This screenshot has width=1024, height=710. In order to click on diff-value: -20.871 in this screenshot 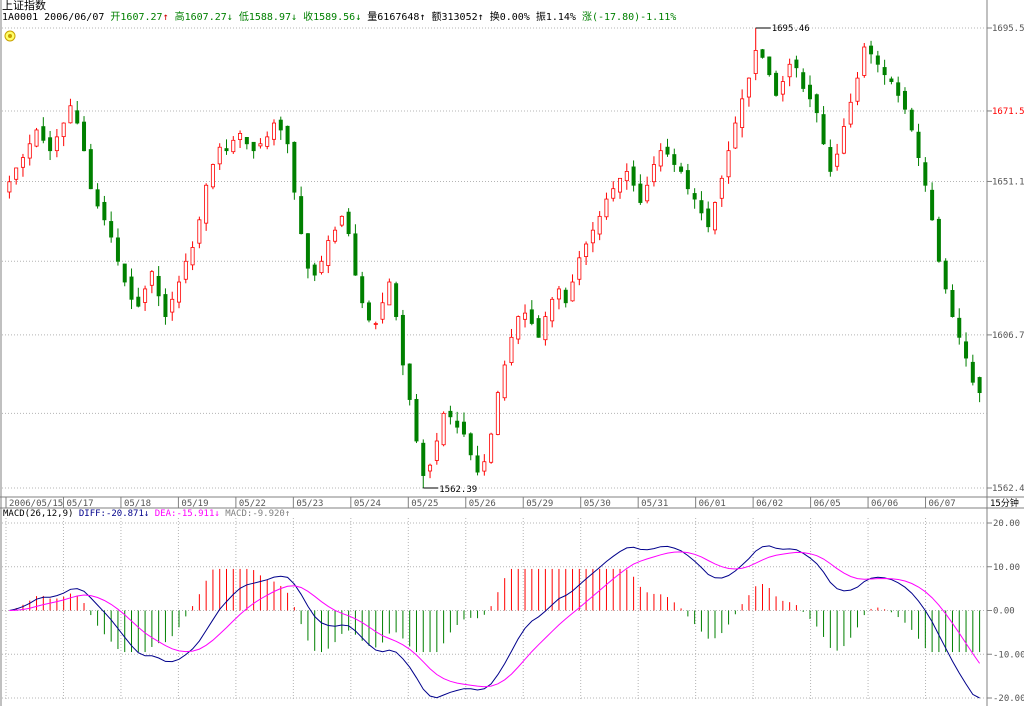, I will do `click(124, 514)`.